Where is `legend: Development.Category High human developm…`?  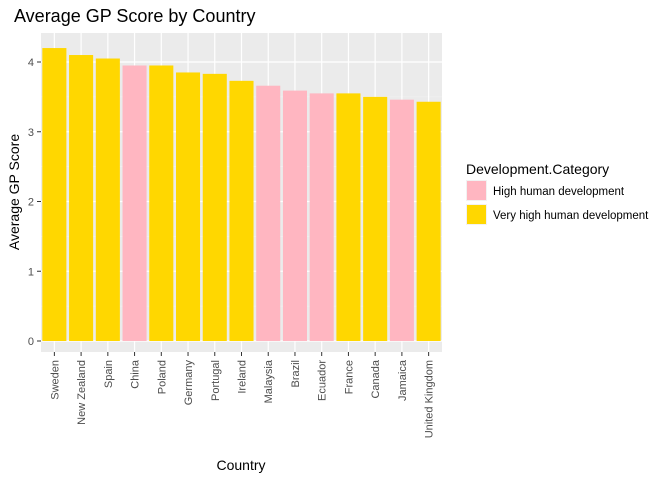
legend: Development.Category High human developm… is located at coordinates (557, 193).